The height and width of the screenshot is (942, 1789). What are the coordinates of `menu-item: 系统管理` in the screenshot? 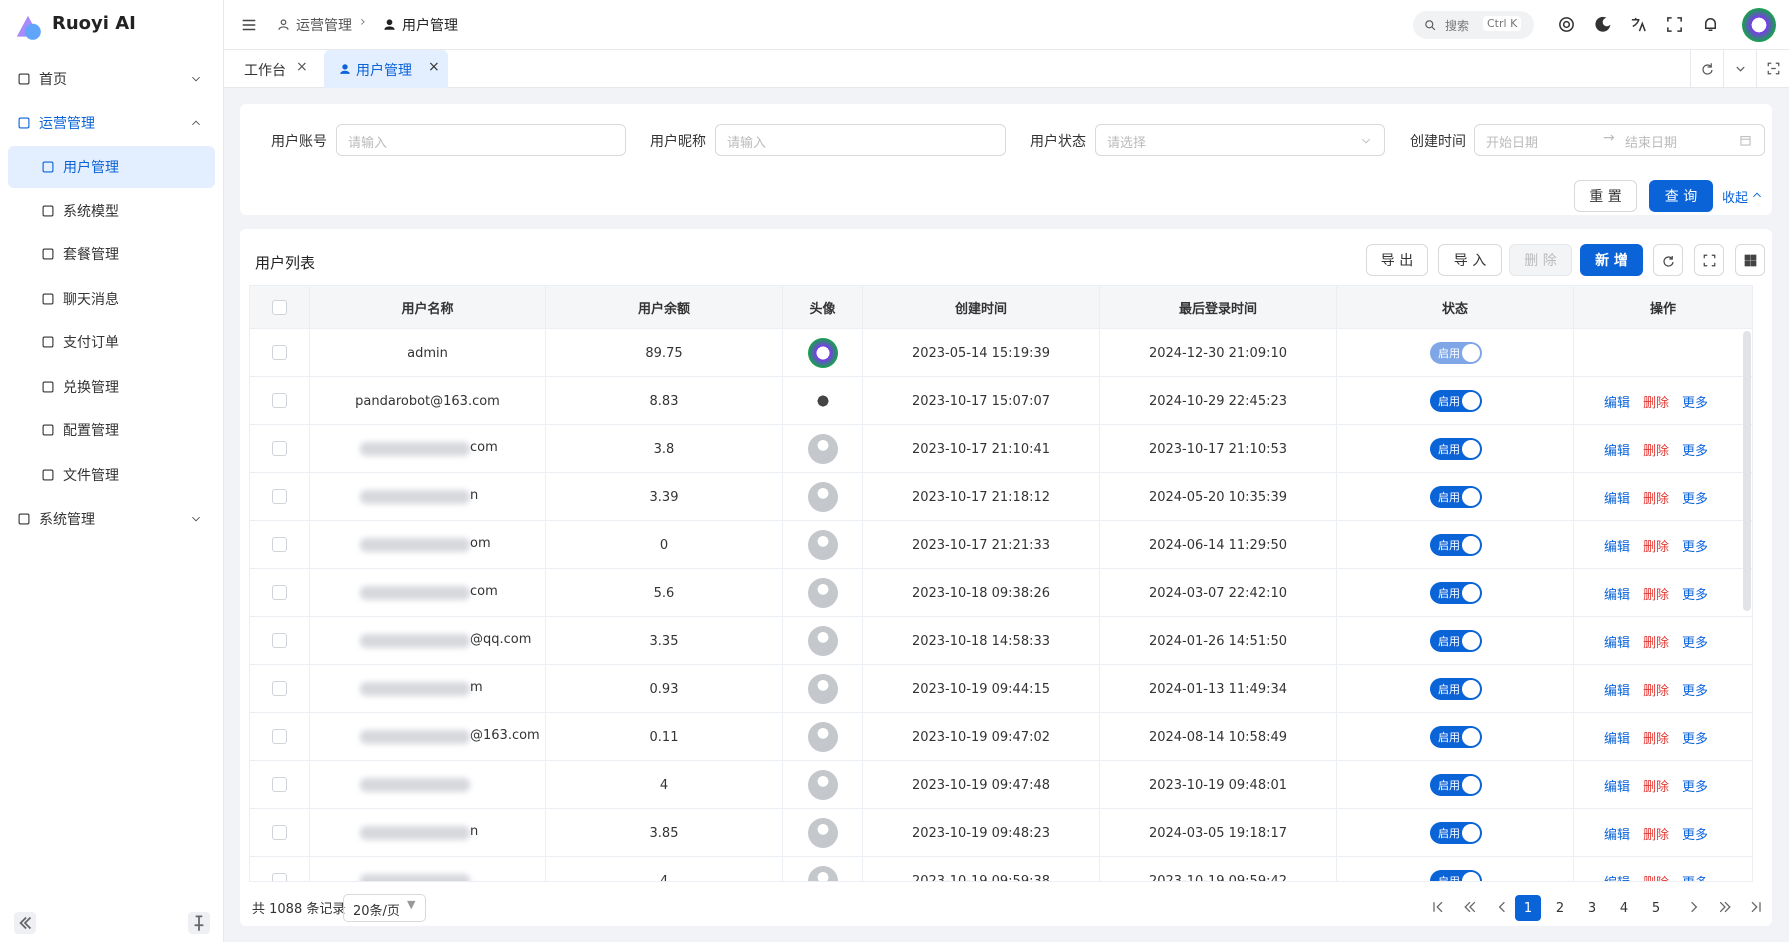 It's located at (111, 519).